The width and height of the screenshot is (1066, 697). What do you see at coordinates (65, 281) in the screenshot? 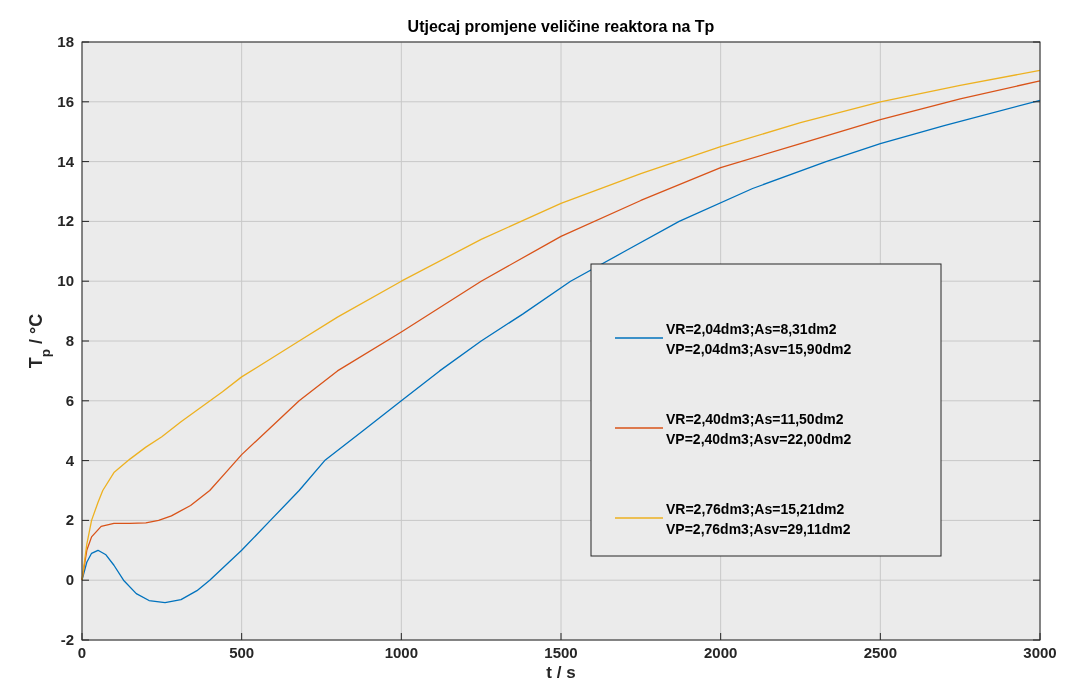
I see `y-tick-label: 10` at bounding box center [65, 281].